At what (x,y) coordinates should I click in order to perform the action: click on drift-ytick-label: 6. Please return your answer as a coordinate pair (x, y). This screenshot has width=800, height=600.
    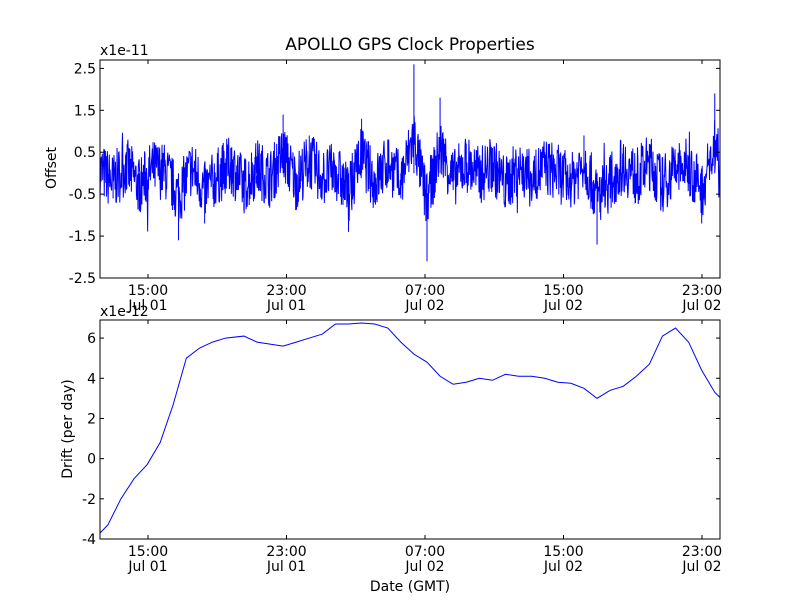
    Looking at the image, I should click on (91, 339).